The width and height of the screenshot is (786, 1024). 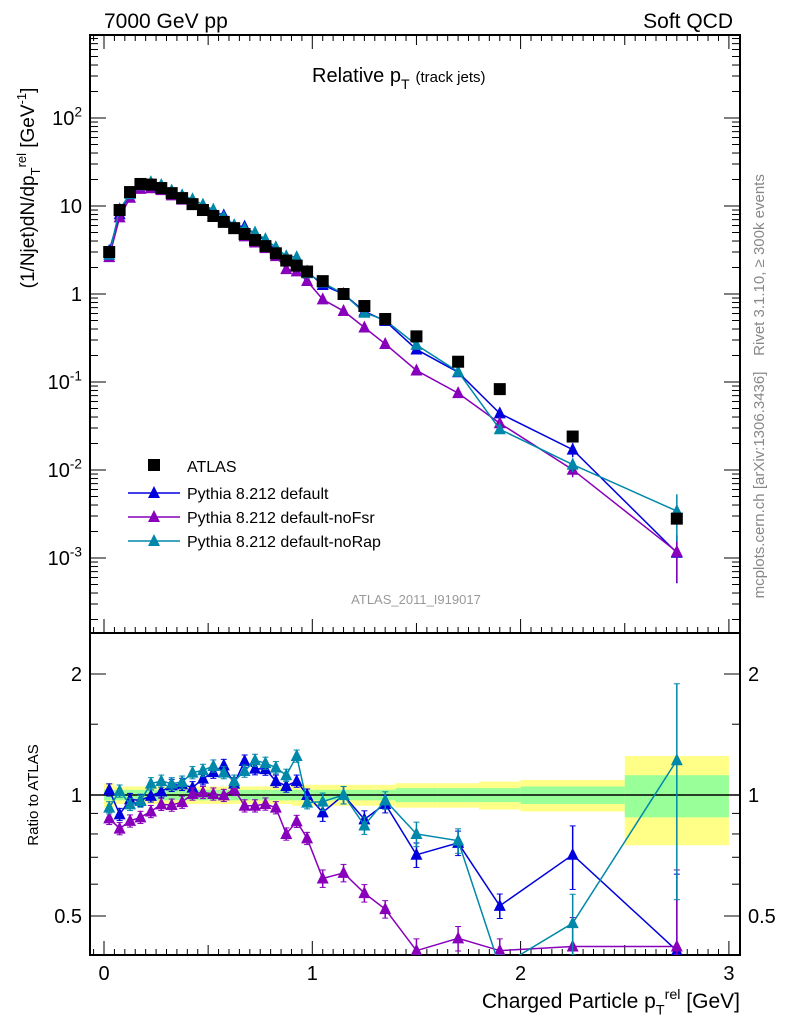 What do you see at coordinates (76, 295) in the screenshot?
I see `y-tick-label: 1` at bounding box center [76, 295].